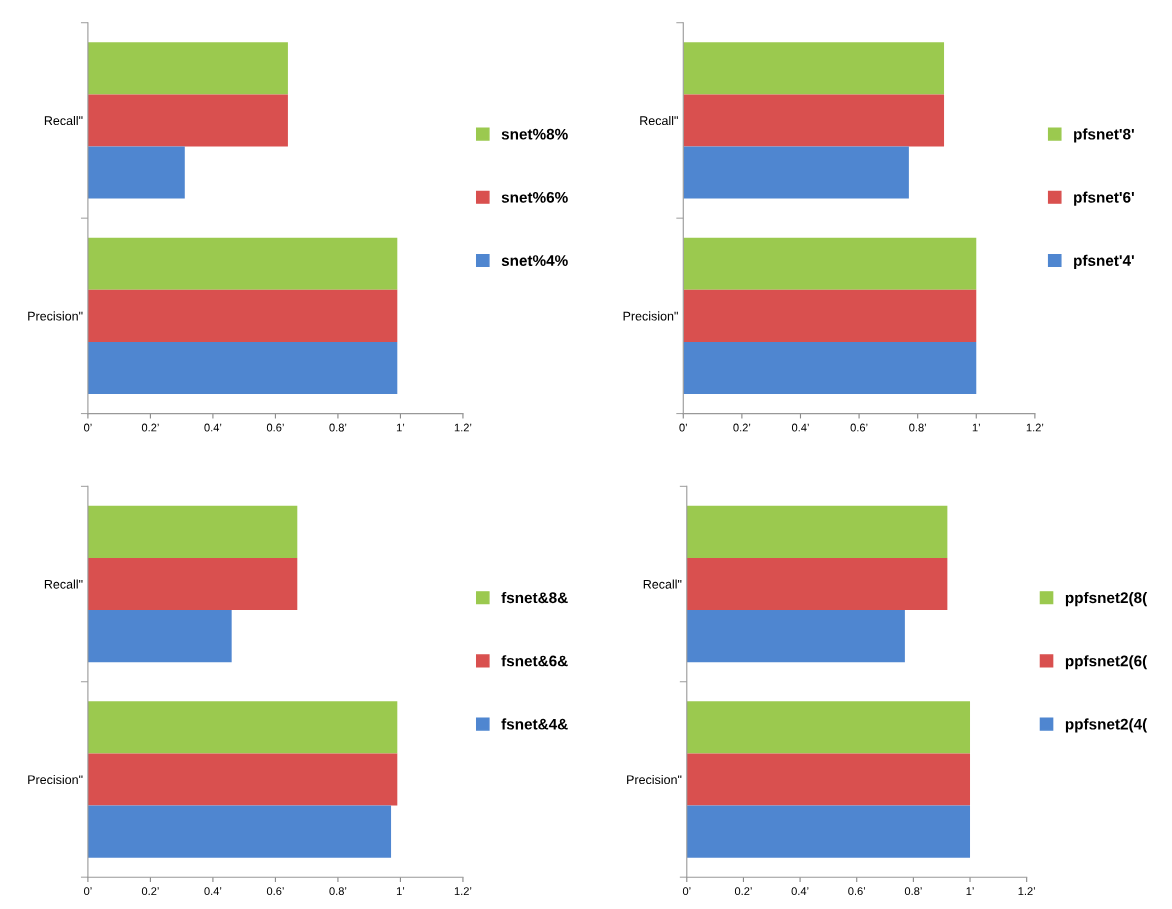 Image resolution: width=1172 pixels, height=909 pixels. I want to click on legend-label: pfsnet'8', so click(1104, 135).